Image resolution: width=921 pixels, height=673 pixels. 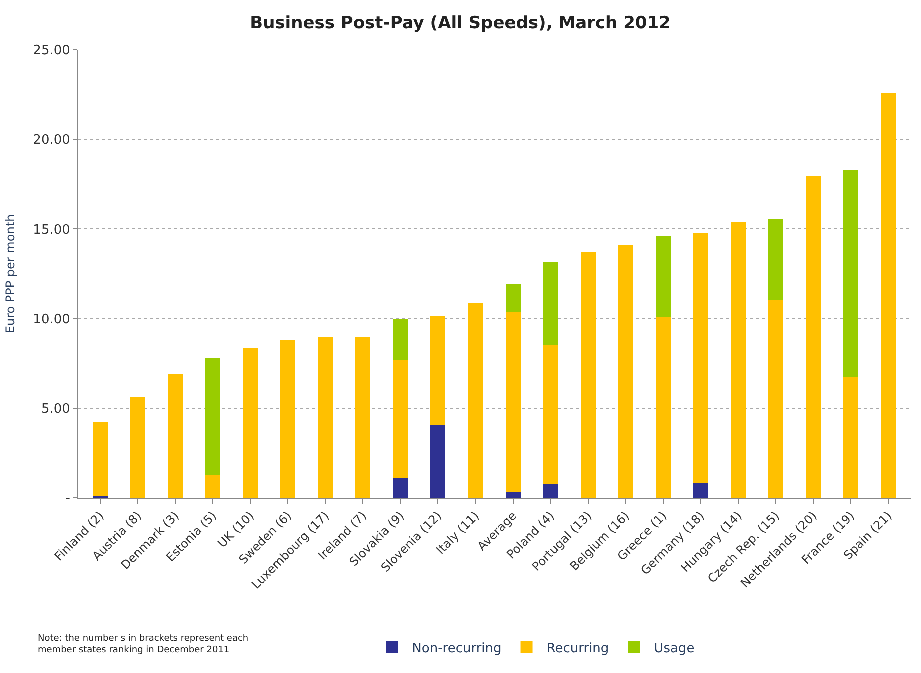 I want to click on y-tick-label: 25.00, so click(x=51, y=51).